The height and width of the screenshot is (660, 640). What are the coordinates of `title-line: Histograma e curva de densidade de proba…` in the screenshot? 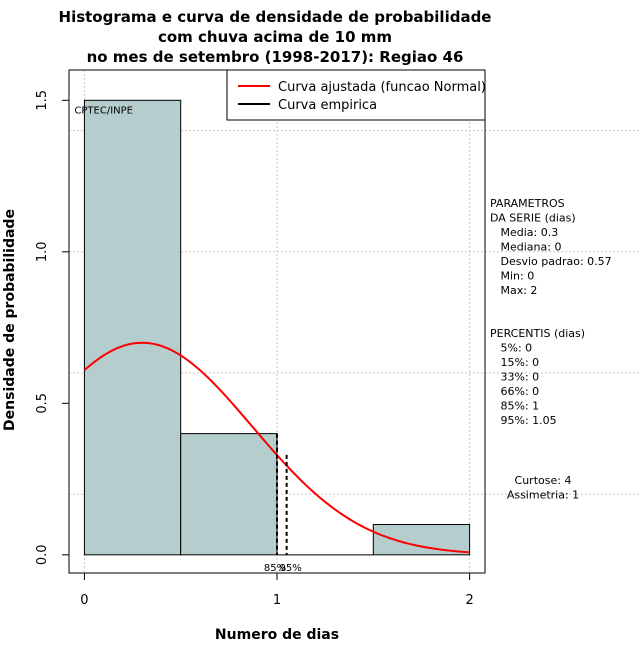 It's located at (275, 17).